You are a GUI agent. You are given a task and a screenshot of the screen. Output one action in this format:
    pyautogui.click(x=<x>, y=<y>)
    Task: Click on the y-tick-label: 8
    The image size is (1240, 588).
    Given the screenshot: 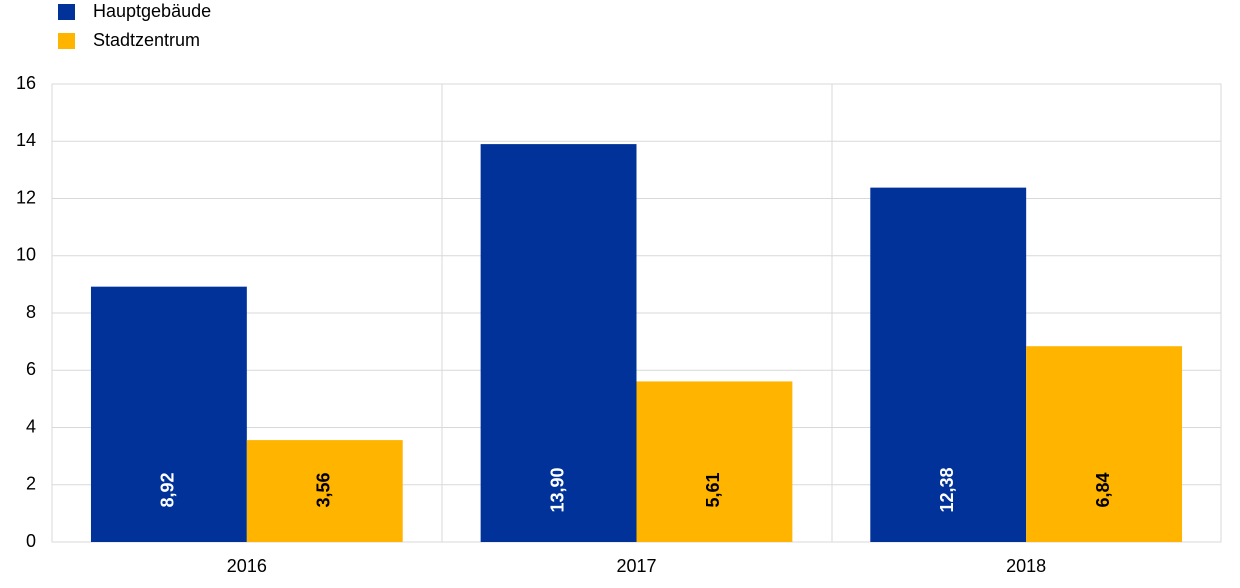 What is the action you would take?
    pyautogui.click(x=31, y=312)
    